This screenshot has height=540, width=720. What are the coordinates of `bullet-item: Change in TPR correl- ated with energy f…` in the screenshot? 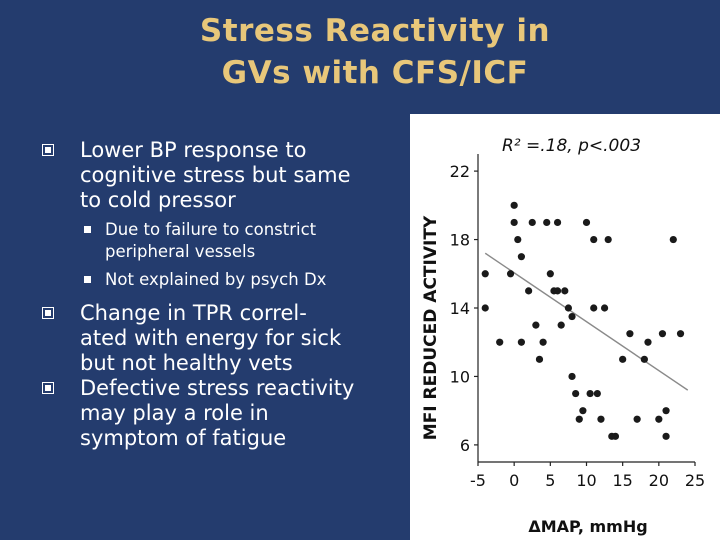 It's located at (219, 338).